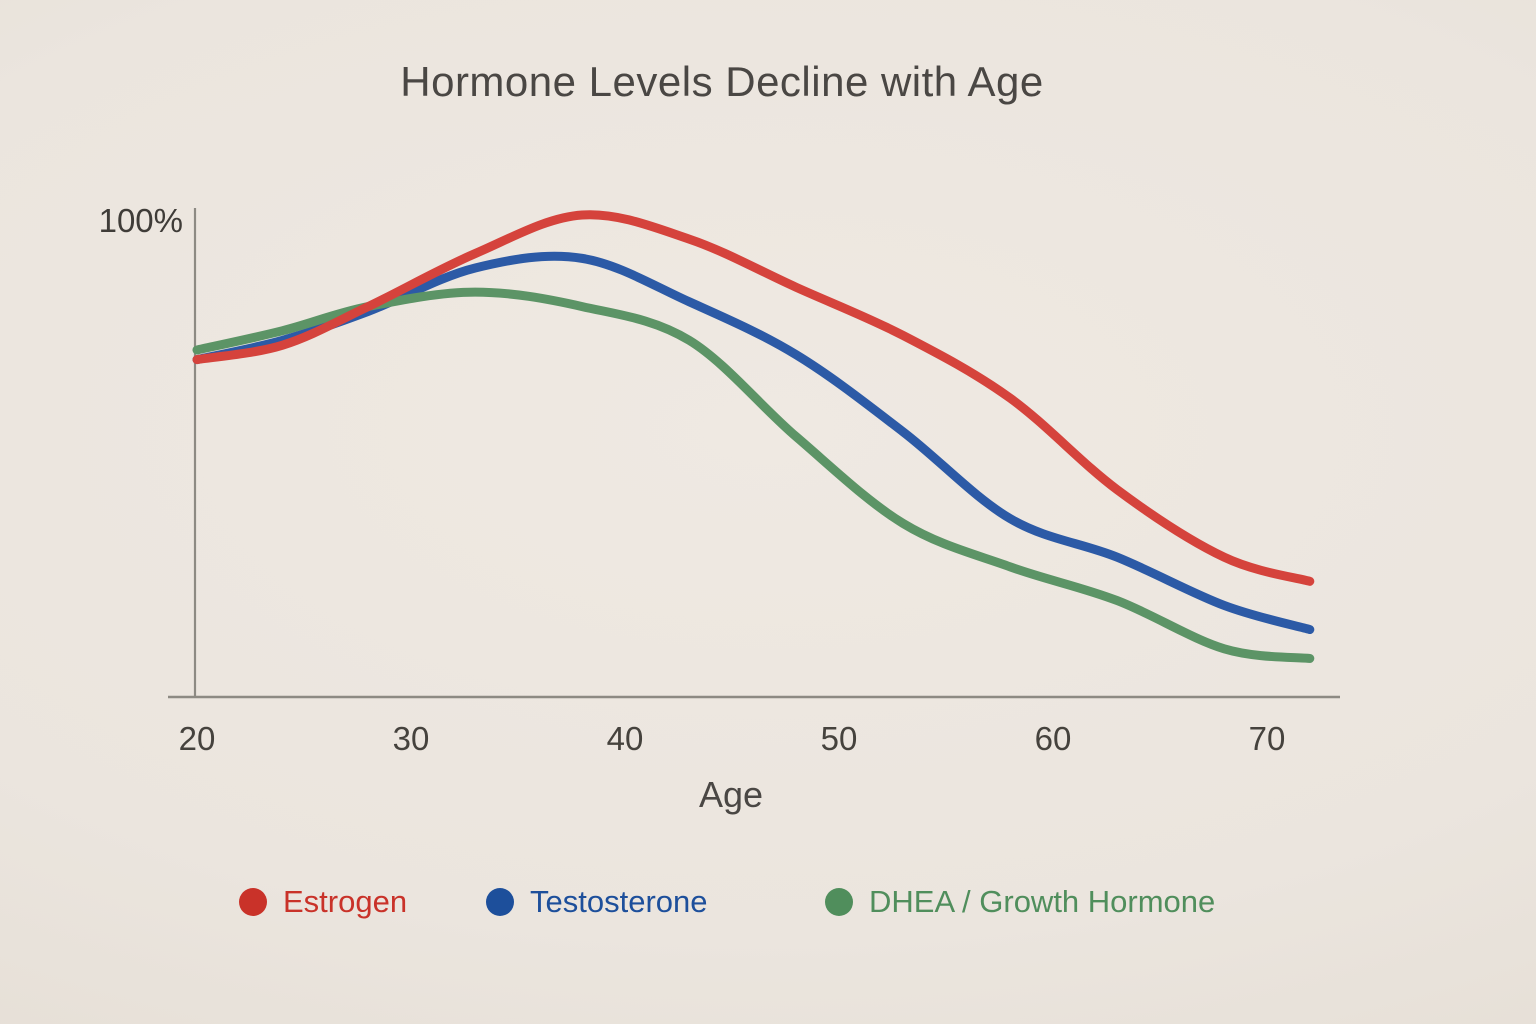 This screenshot has height=1024, width=1536. I want to click on legend-item-estrogen: Estrogen, so click(323, 902).